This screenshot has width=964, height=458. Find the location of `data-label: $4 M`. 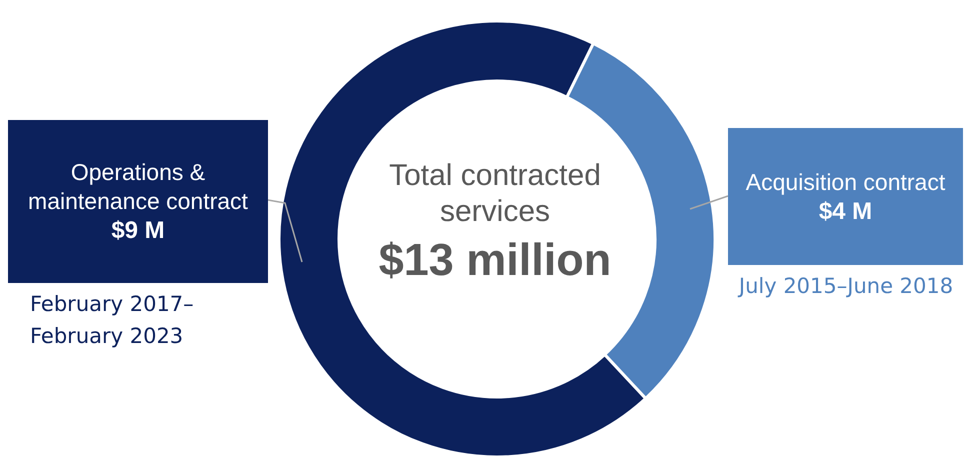

data-label: $4 M is located at coordinates (845, 211).